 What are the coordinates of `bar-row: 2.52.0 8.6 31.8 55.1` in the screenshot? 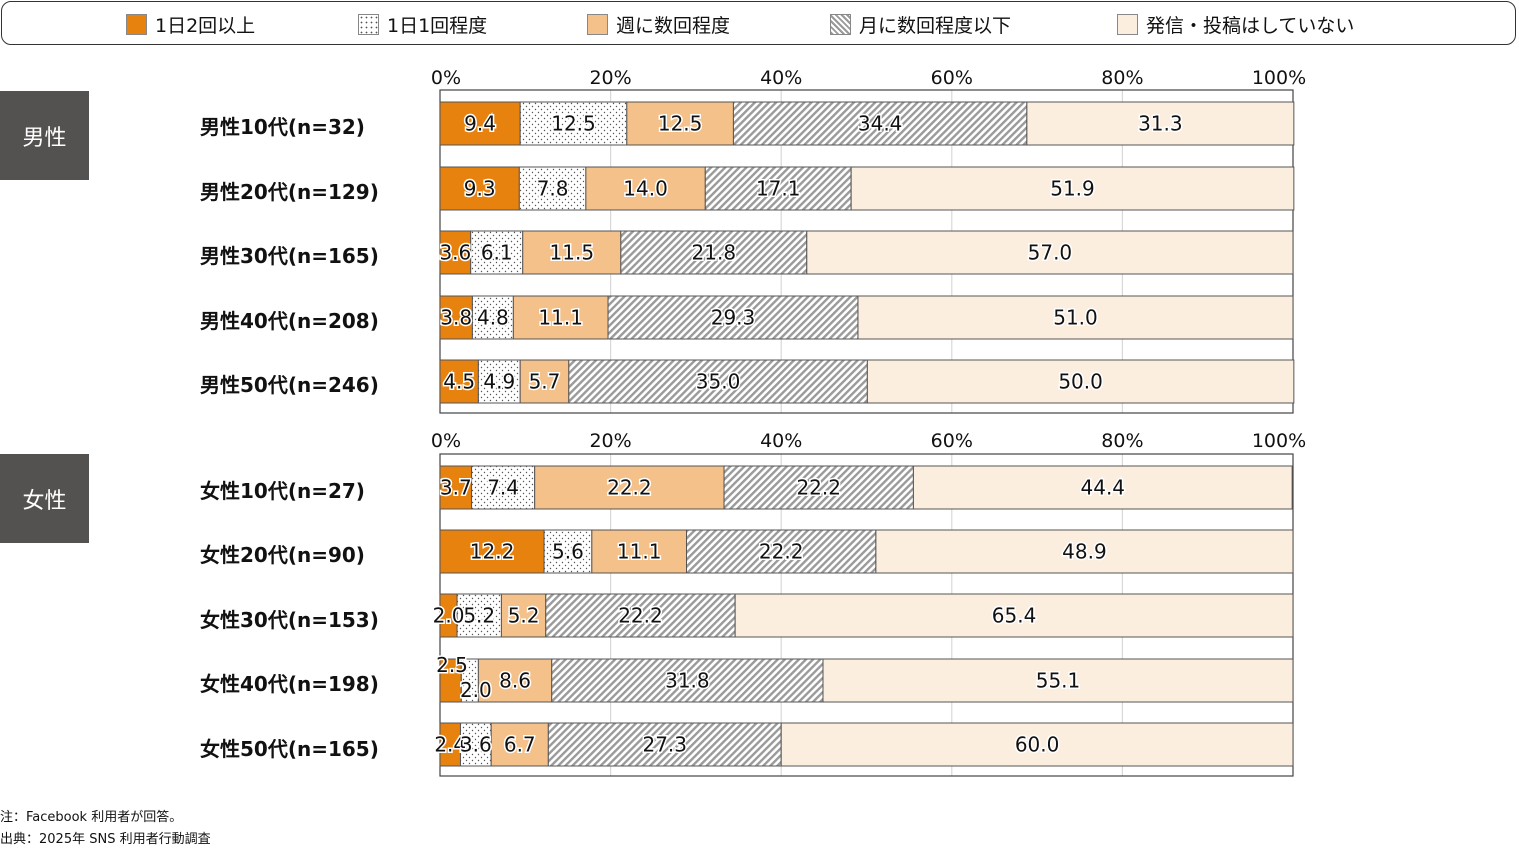 It's located at (864, 678).